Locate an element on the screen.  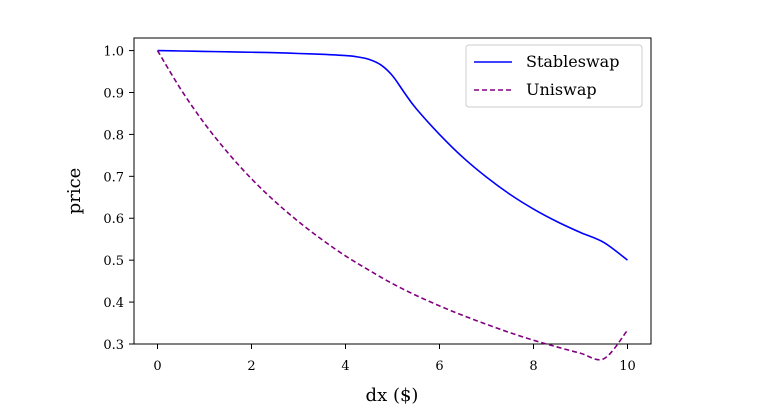
legend-label-stableswap: Stableswap is located at coordinates (572, 61).